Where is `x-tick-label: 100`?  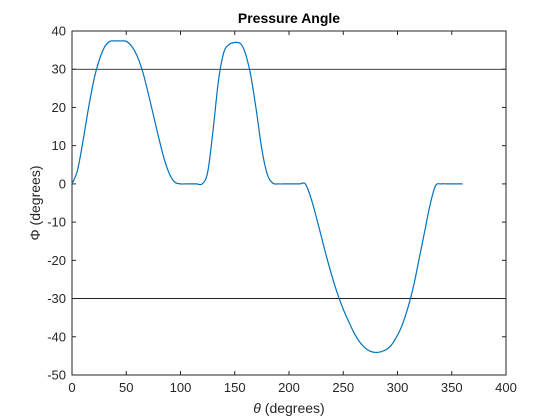 x-tick-label: 100 is located at coordinates (181, 387).